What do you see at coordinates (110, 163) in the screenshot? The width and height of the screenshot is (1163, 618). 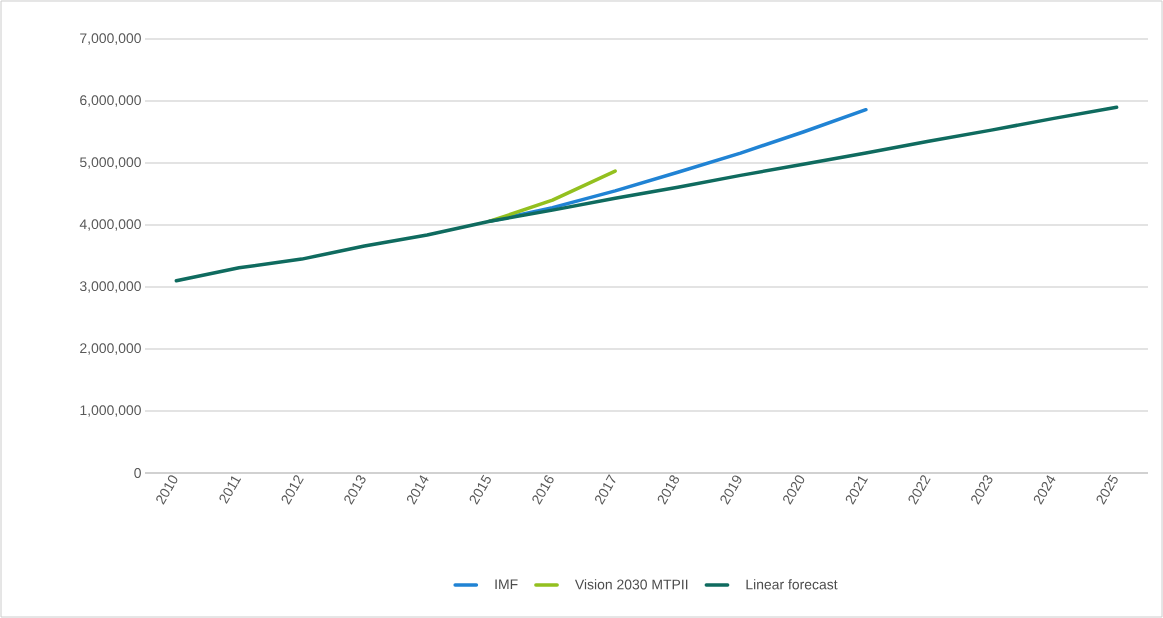 I see `y-tick-label: 5,000,000` at bounding box center [110, 163].